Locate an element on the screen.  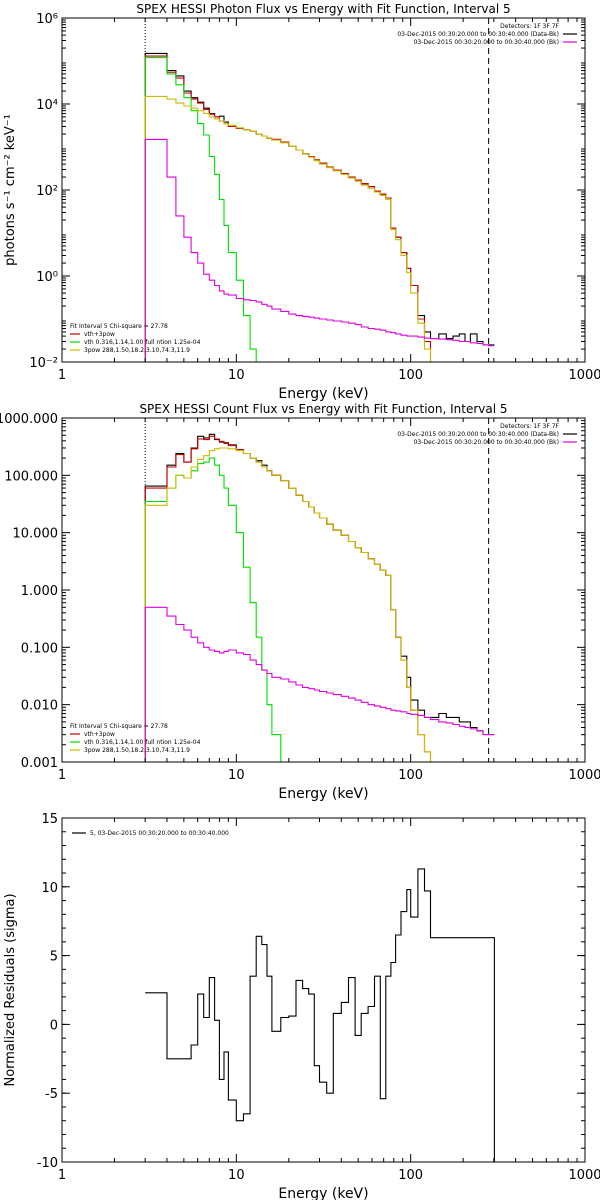
y-tick-label: 0.001 is located at coordinates (39, 763).